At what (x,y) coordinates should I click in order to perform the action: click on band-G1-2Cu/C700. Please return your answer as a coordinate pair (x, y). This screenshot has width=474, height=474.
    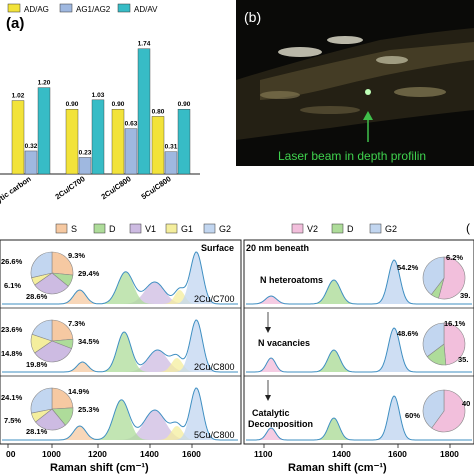
    Looking at the image, I should click on (120, 297).